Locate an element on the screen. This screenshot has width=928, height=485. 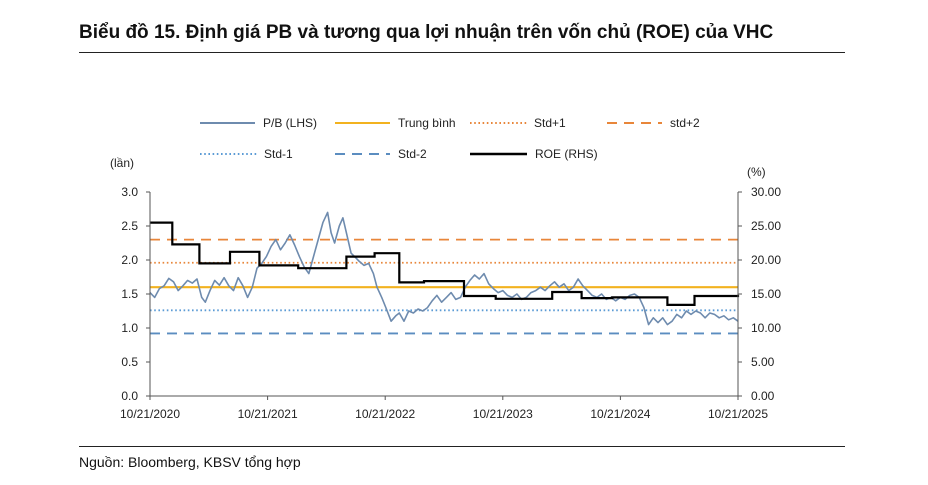
right-axis-unit: (%) is located at coordinates (756, 172).